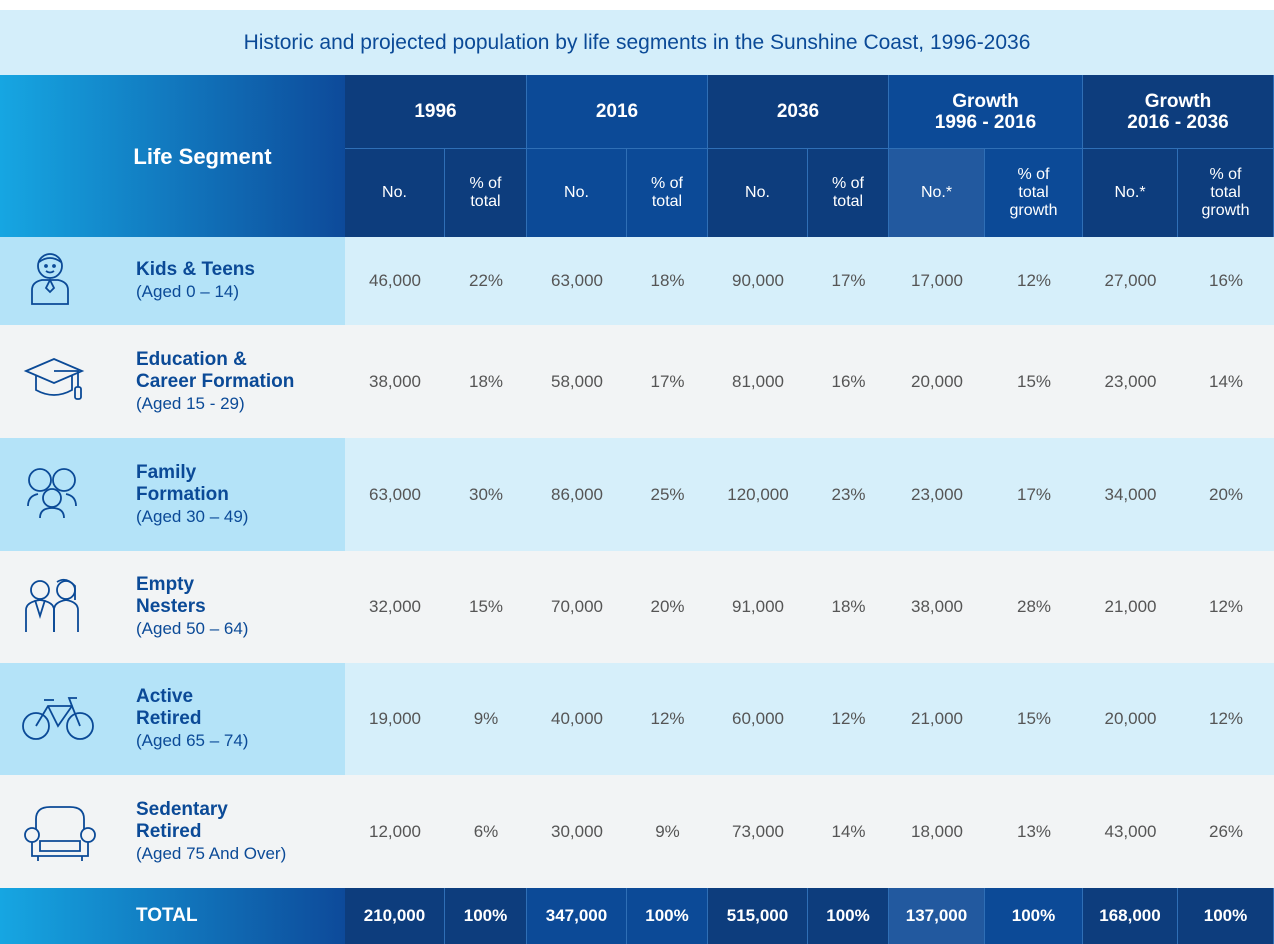 Image resolution: width=1274 pixels, height=944 pixels. Describe the element at coordinates (986, 111) in the screenshot. I see `group-header: Growth 1996 - 2016` at that location.